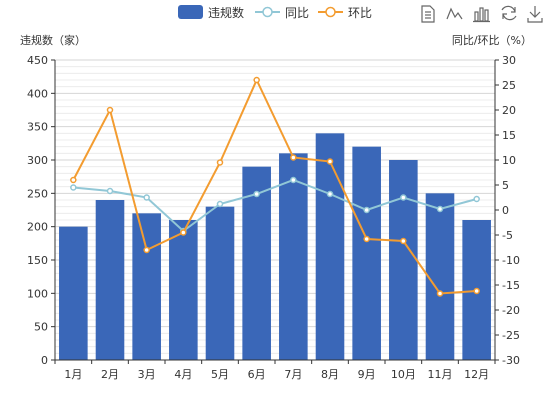  Describe the element at coordinates (360, 13) in the screenshot. I see `legend-label-mom: 环比` at that location.